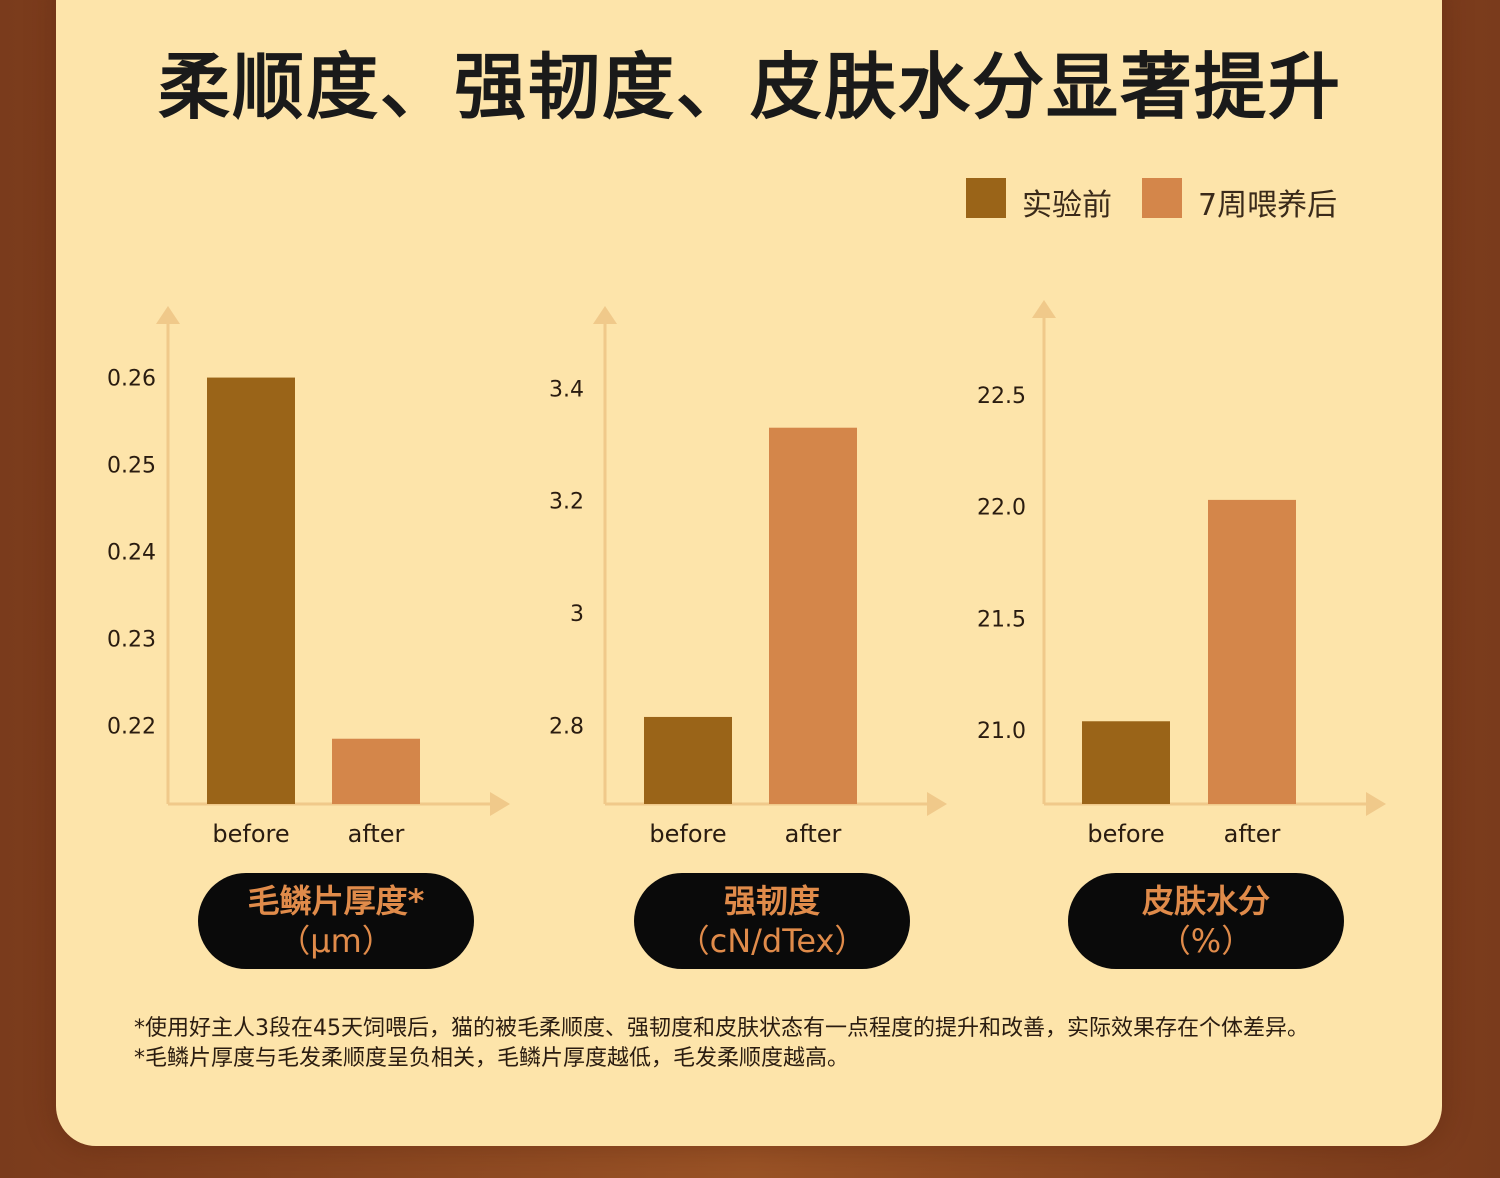 The height and width of the screenshot is (1178, 1500). Describe the element at coordinates (1162, 198) in the screenshot. I see `legend-swatch-after` at that location.